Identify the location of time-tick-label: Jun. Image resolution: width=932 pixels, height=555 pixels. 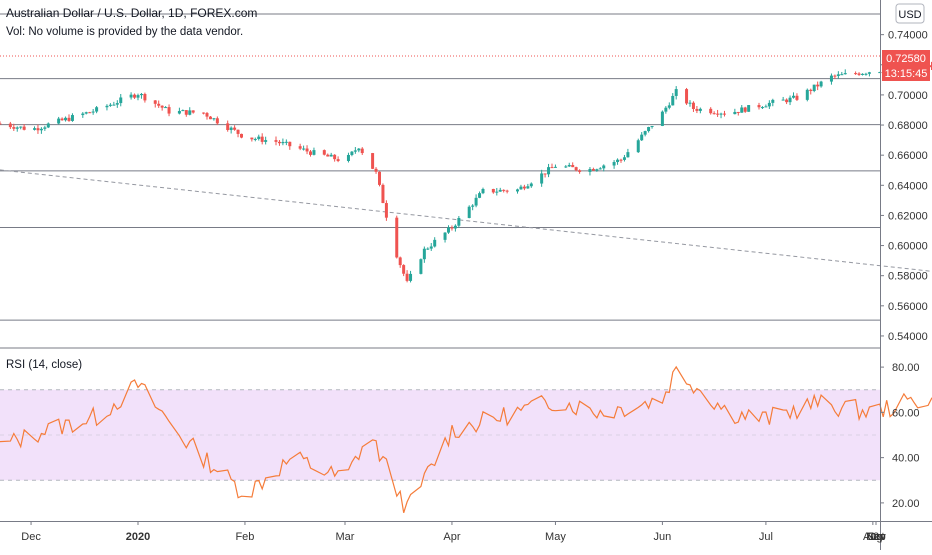
(663, 537).